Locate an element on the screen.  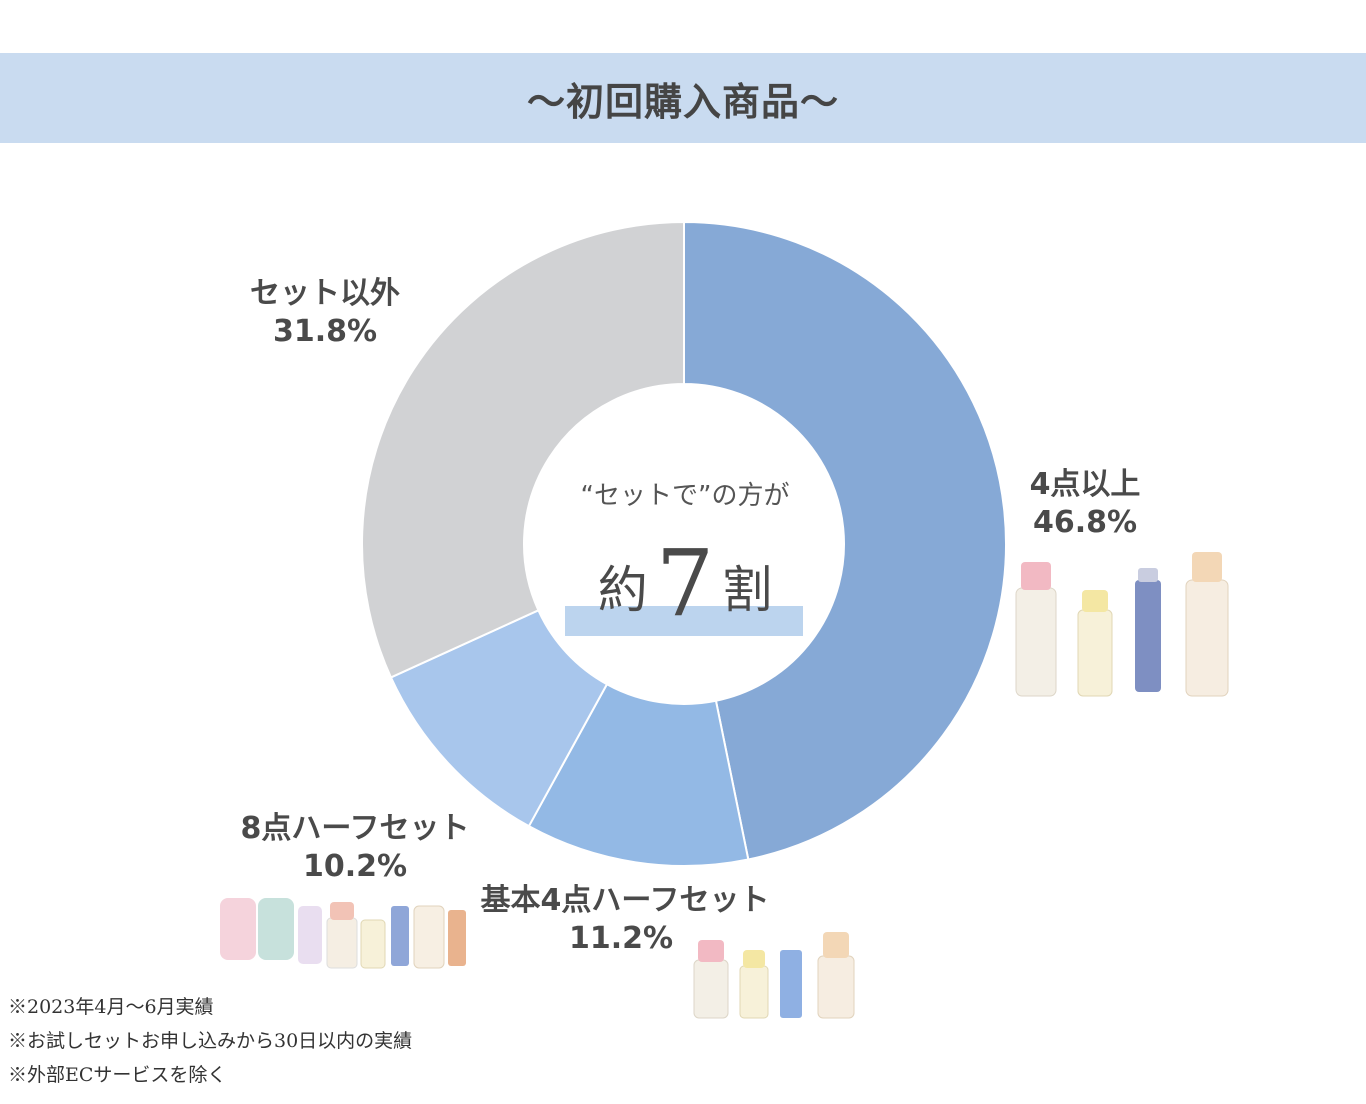
slice-4pt is located at coordinates (845, 540).